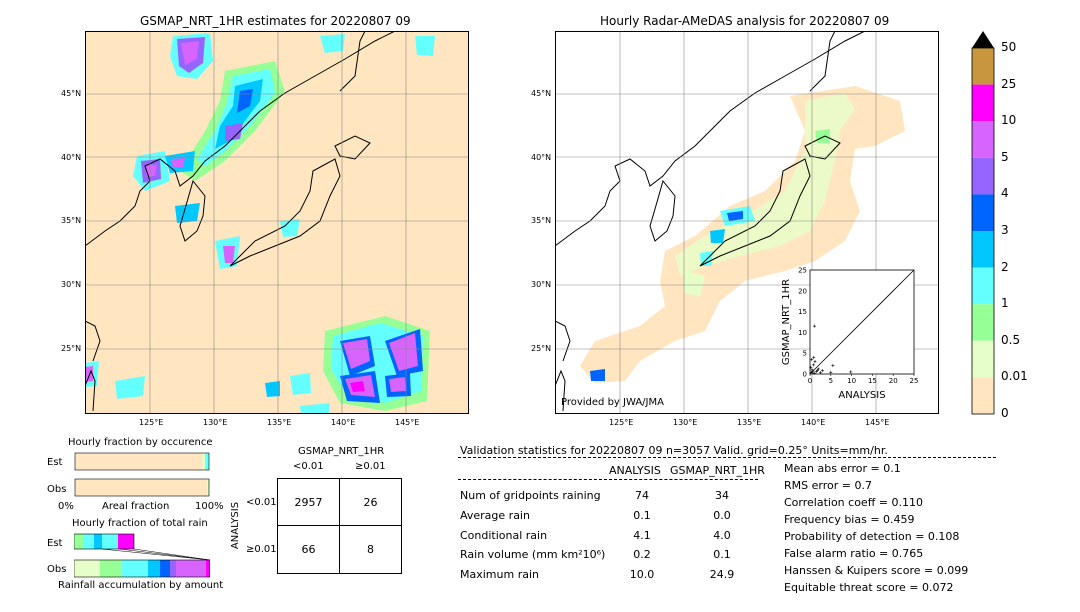 The height and width of the screenshot is (612, 1080). Describe the element at coordinates (279, 422) in the screenshot. I see `left-lon-label-135: 135°E` at that location.